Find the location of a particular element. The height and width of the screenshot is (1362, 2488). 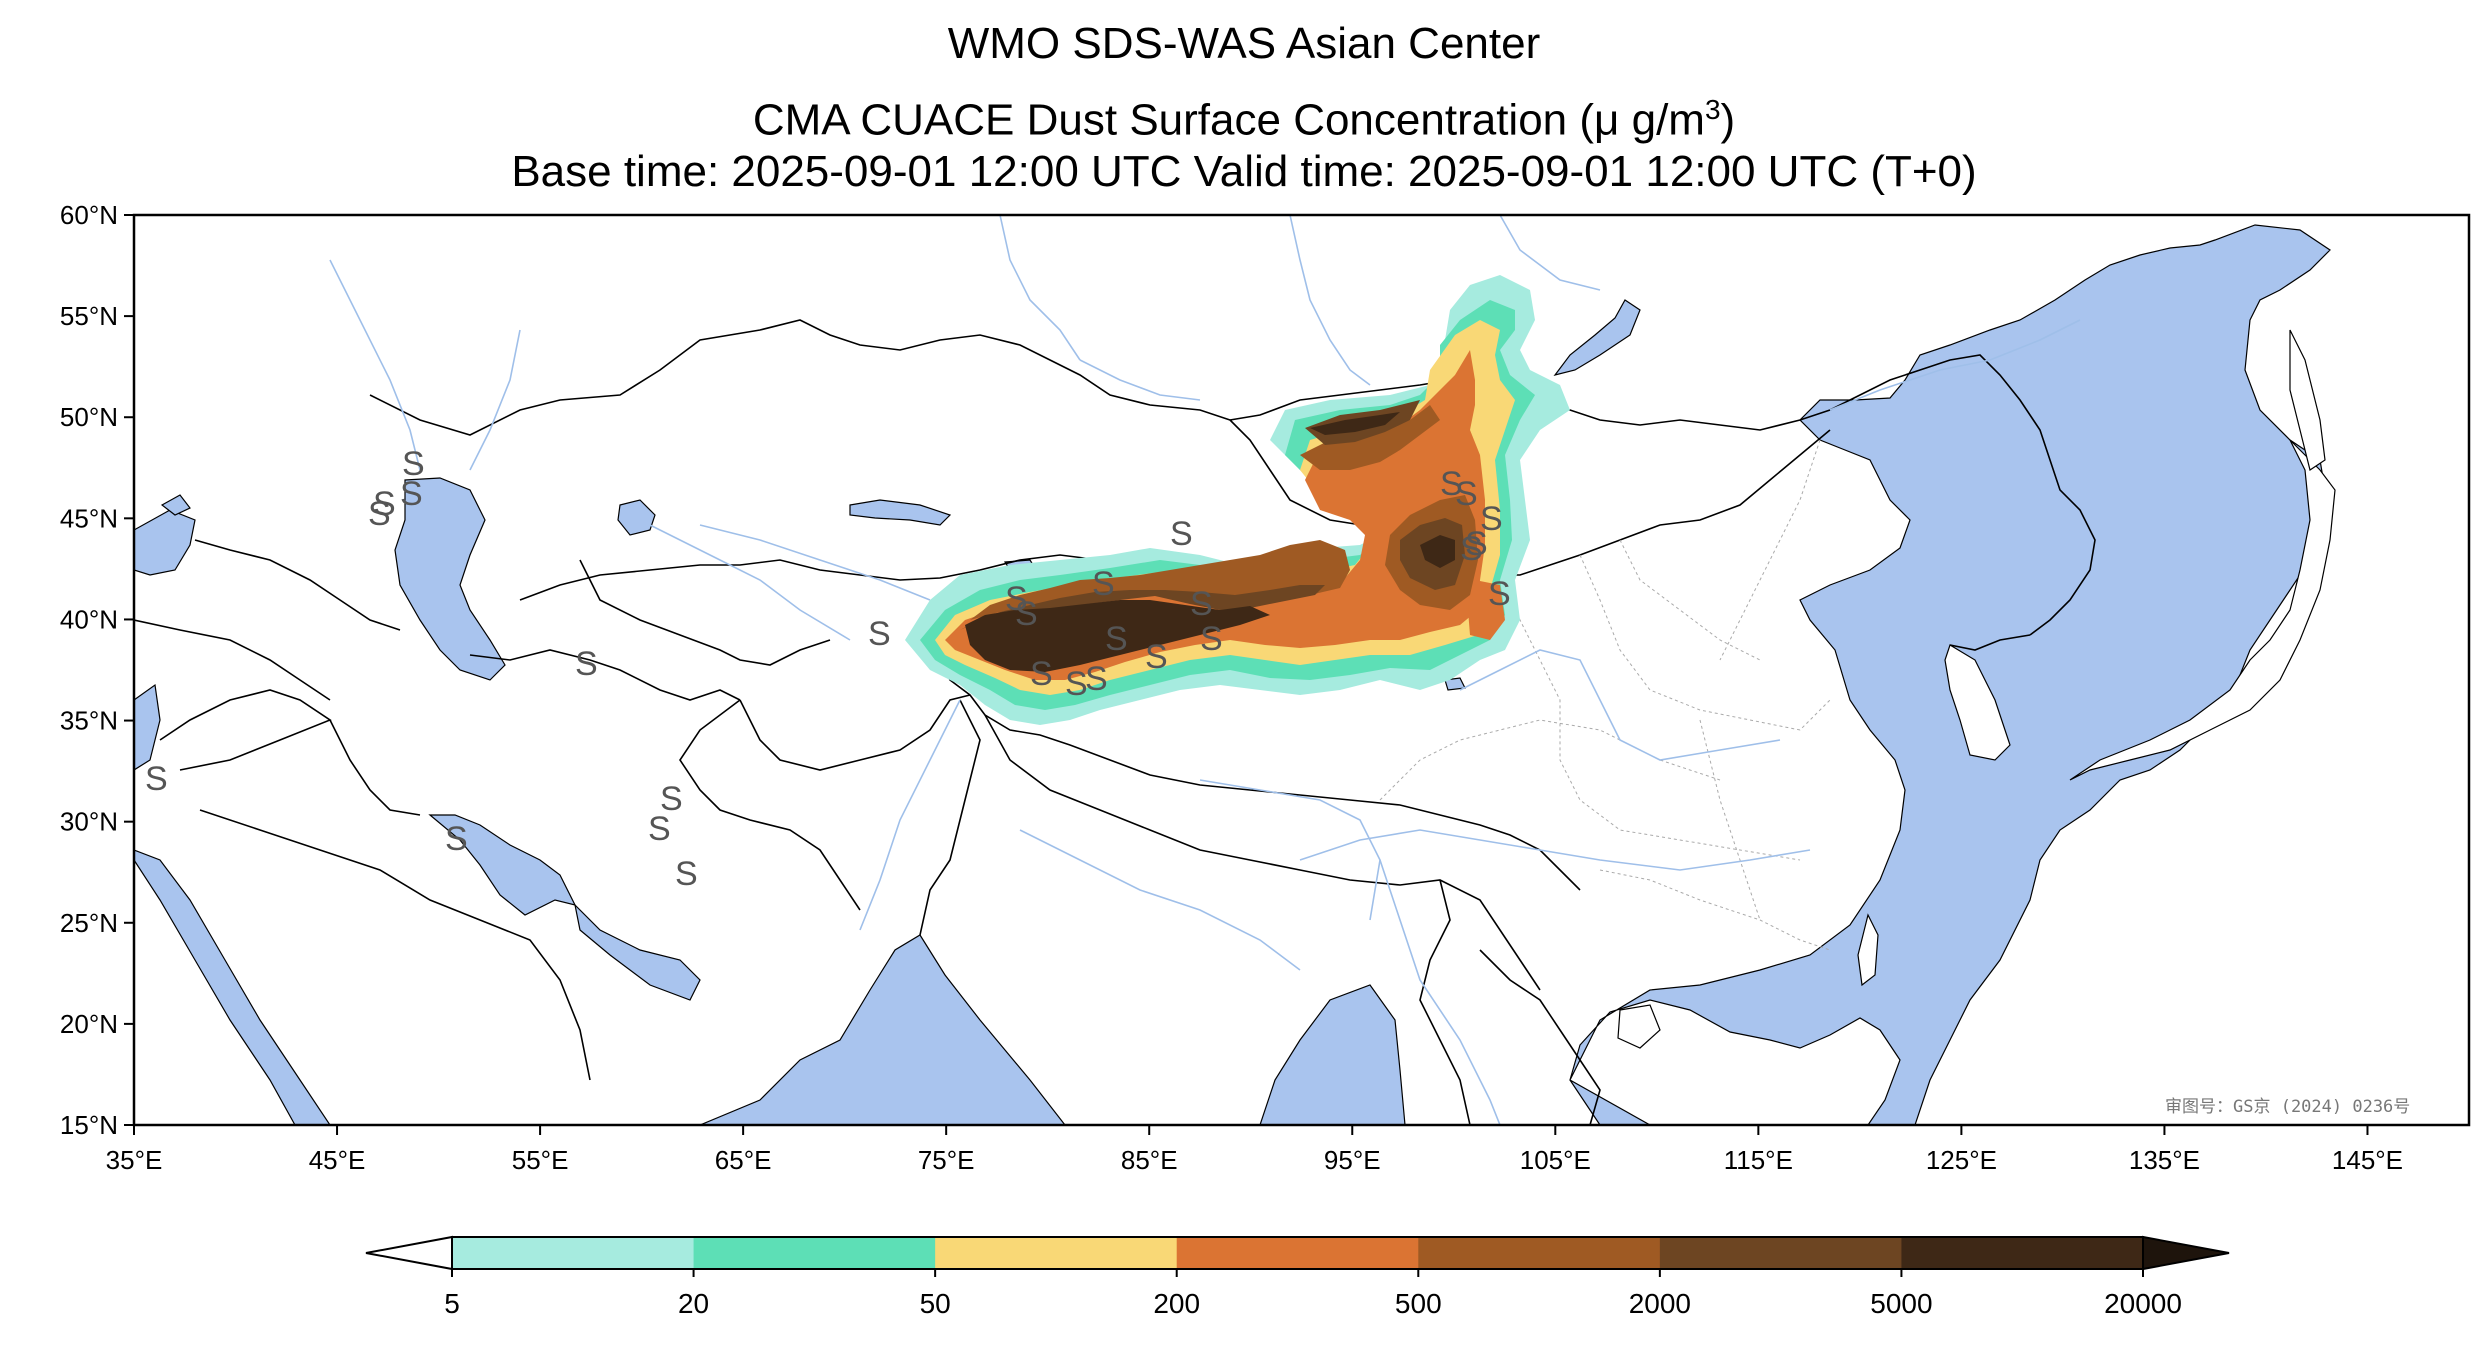

river-ural is located at coordinates (495, 400).